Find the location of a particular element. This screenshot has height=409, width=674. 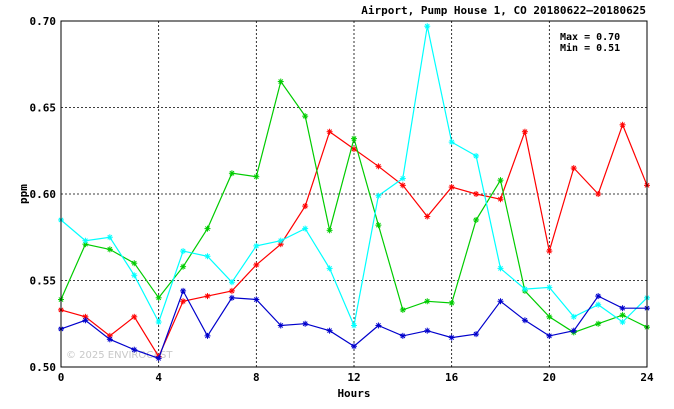

y-tick-label: 0.55 is located at coordinates (43, 281).